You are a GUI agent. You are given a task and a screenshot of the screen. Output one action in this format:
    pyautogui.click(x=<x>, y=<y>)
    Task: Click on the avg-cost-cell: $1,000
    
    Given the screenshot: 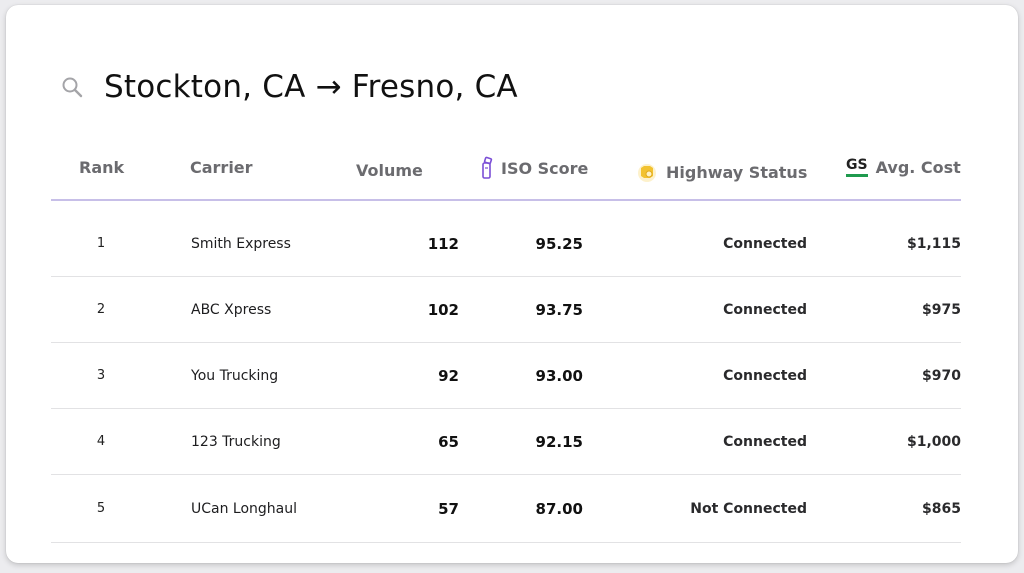 What is the action you would take?
    pyautogui.click(x=933, y=441)
    